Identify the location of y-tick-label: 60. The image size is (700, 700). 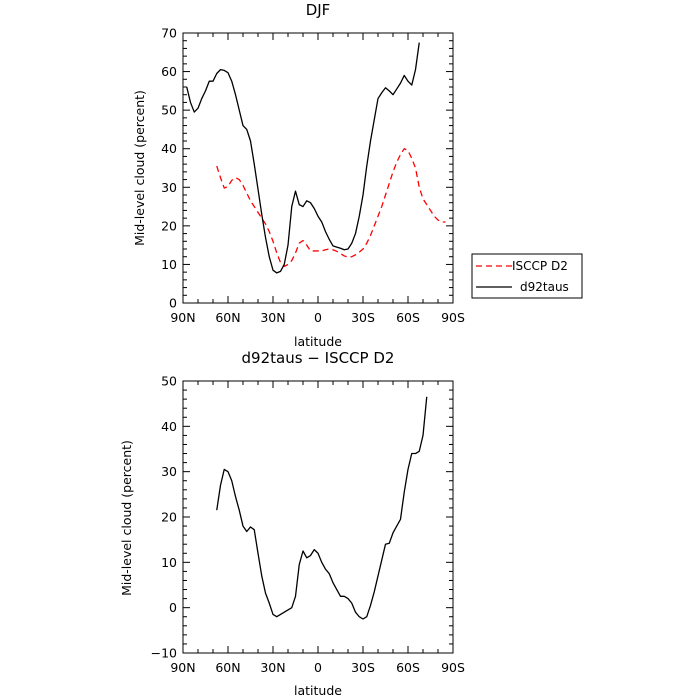
(169, 71).